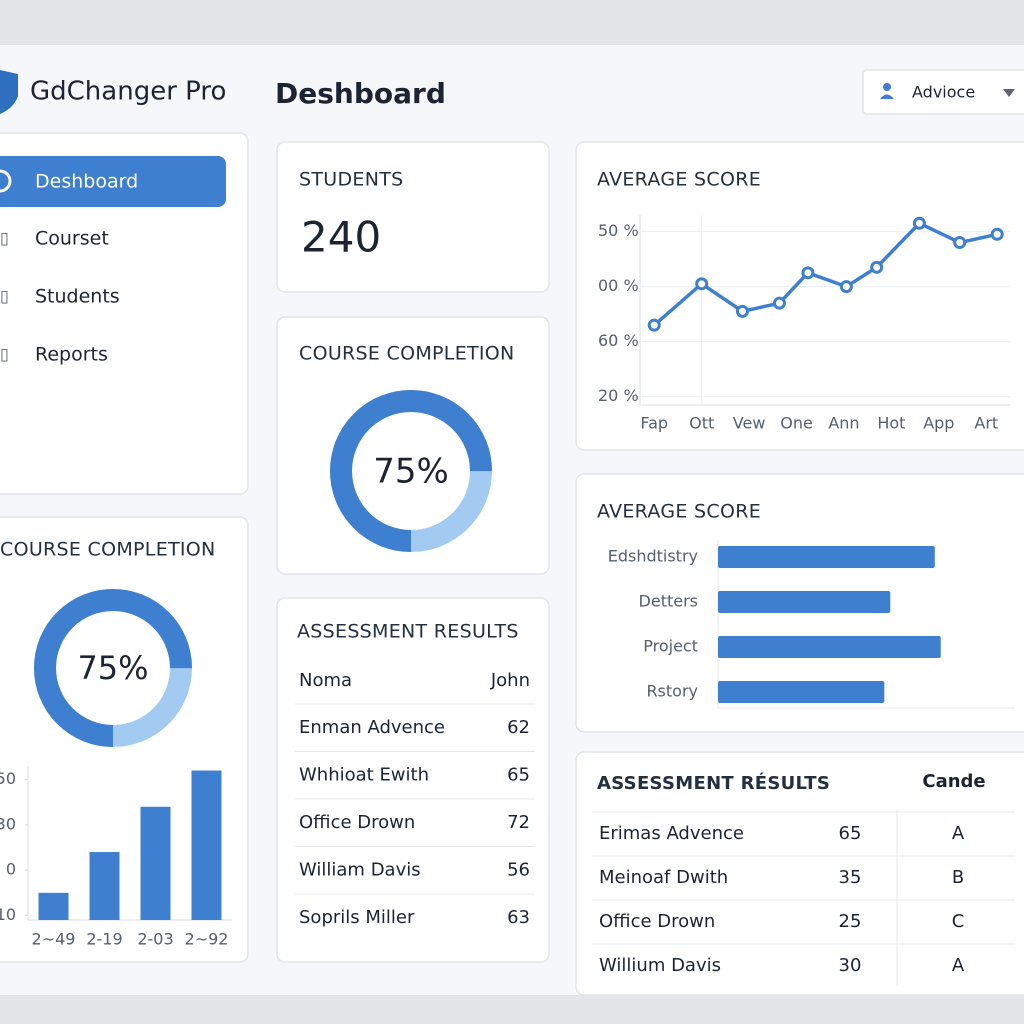 The height and width of the screenshot is (1024, 1024). I want to click on card-title: ASSESSMENT RESULTS, so click(408, 632).